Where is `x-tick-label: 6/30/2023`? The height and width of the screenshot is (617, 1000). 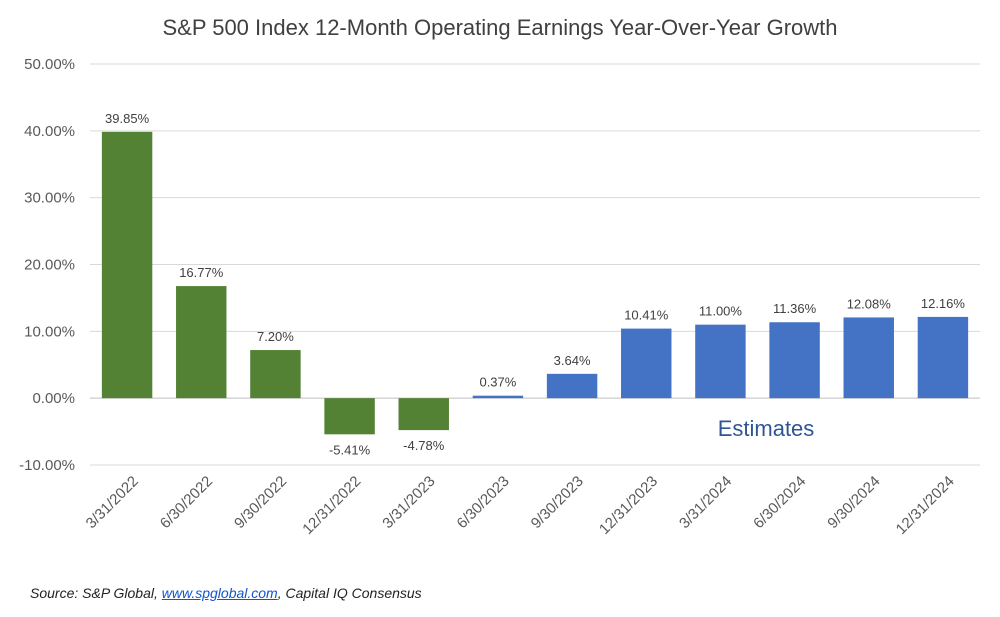 x-tick-label: 6/30/2023 is located at coordinates (483, 502).